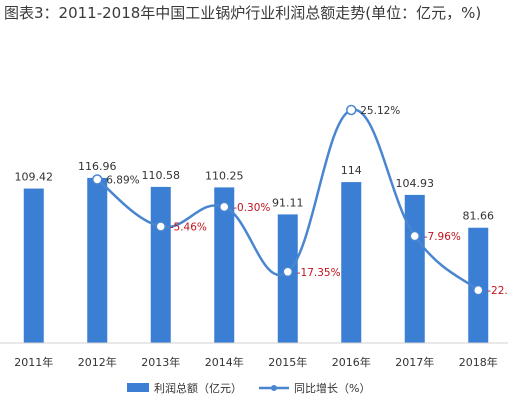  Describe the element at coordinates (256, 362) in the screenshot. I see `x-tick-labels: 2011年 2012年 2013年 2014年 2015年 2016年 2017年 2018年` at that location.